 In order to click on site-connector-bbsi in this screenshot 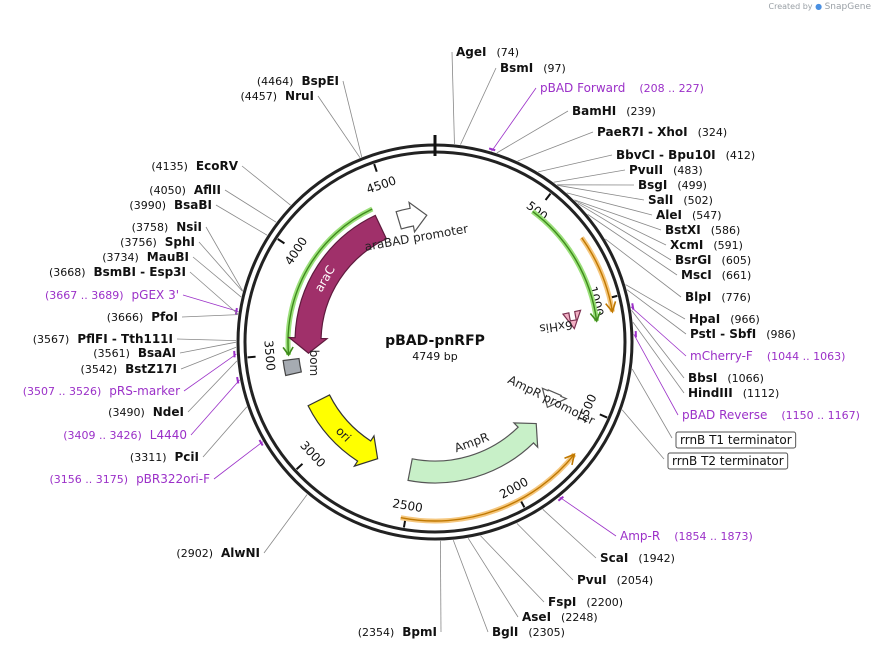, I will do `click(658, 344)`.